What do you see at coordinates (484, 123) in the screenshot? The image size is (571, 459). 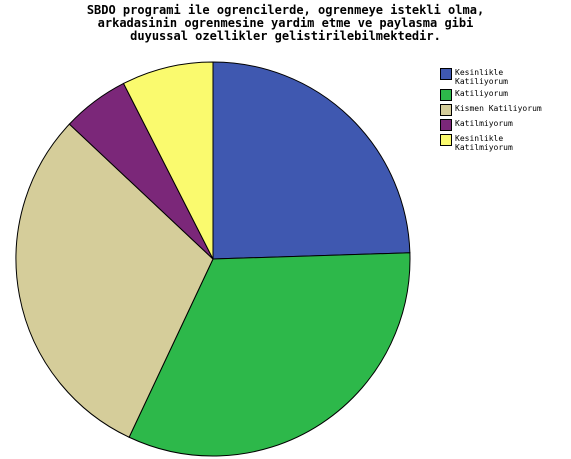 I see `legend-label-4: Katilmiyorum` at bounding box center [484, 123].